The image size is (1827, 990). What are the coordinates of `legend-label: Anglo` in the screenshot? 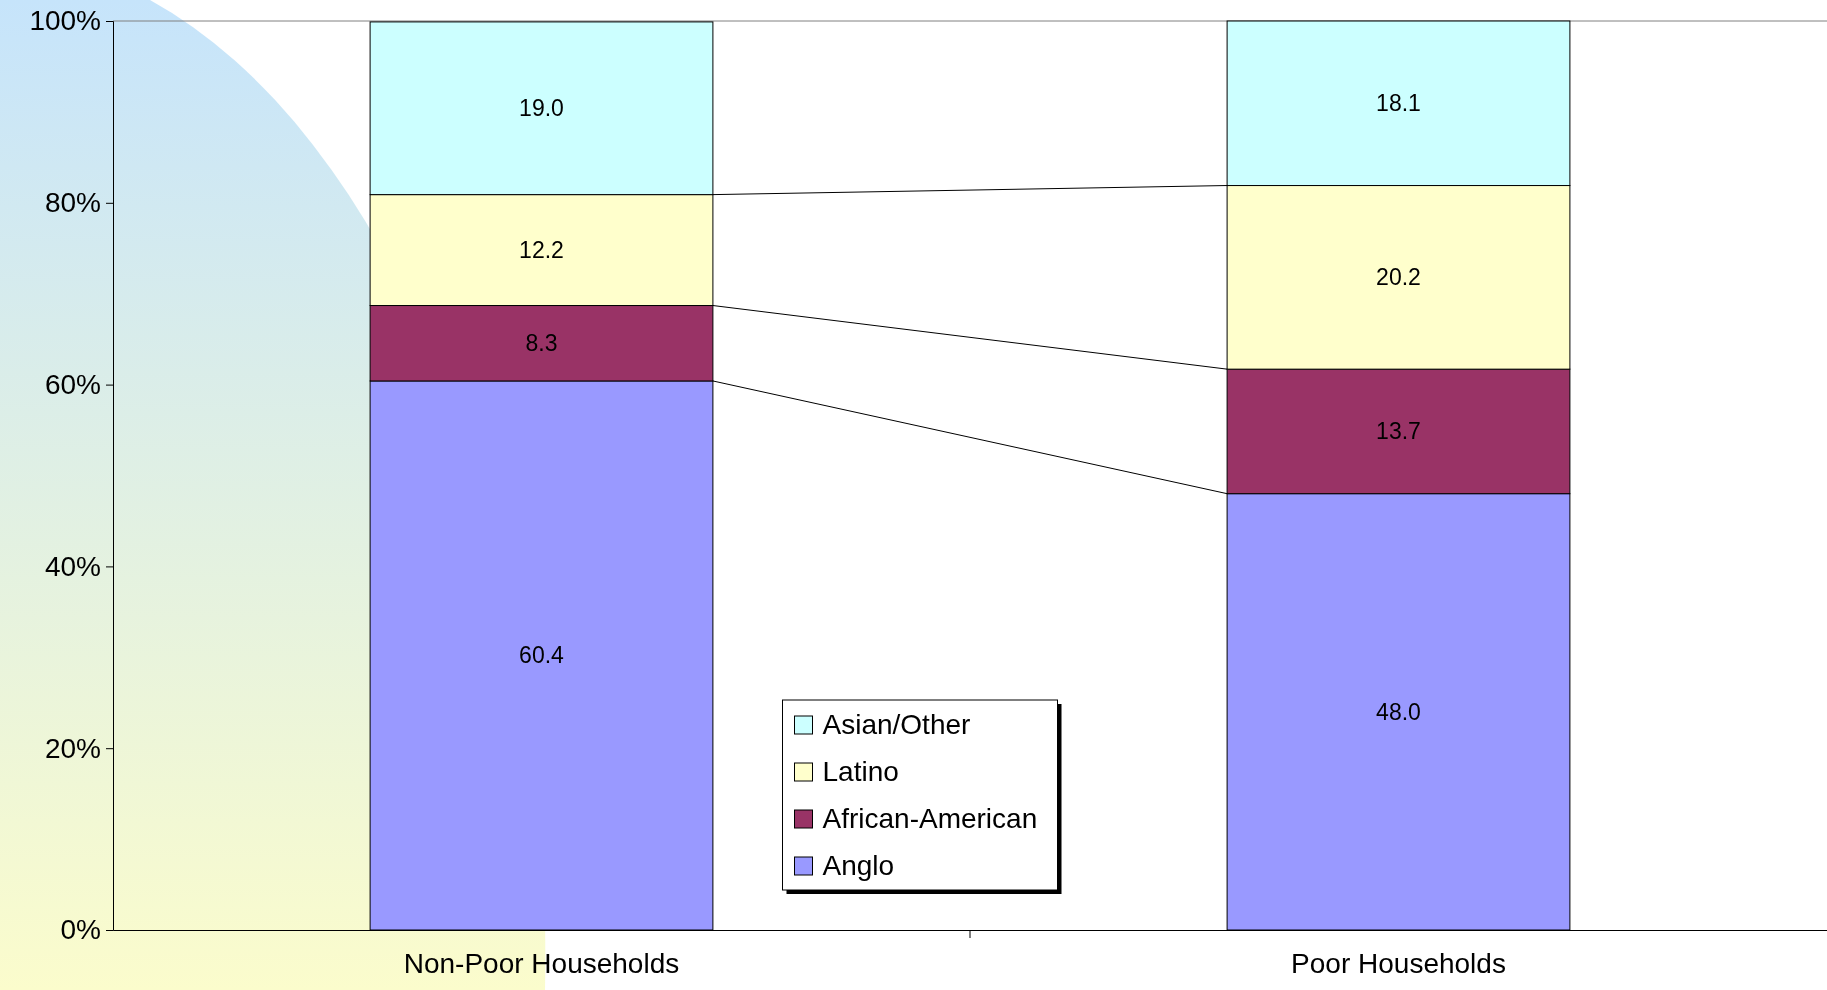 It's located at (858, 865).